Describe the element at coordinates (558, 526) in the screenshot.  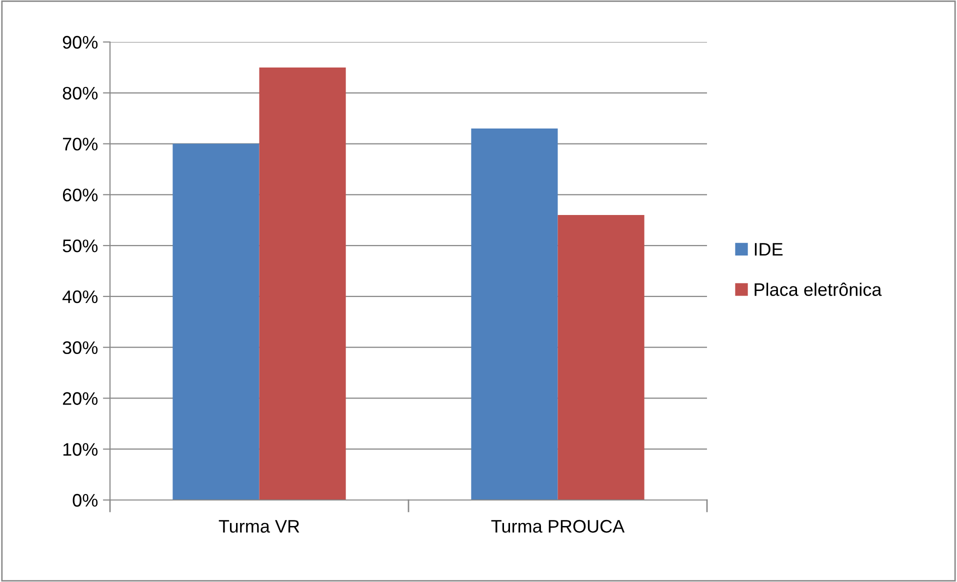
I see `x-tick-label: Turma PROUCA` at that location.